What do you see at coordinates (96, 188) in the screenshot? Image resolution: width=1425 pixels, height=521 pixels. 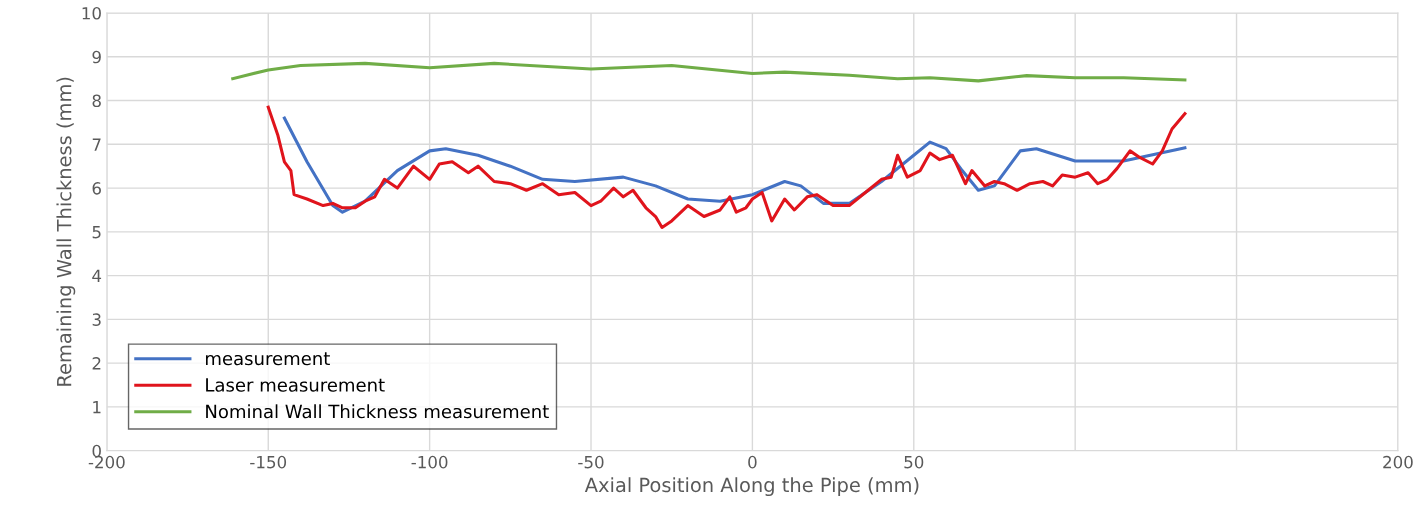 I see `y-tick-label: 6` at bounding box center [96, 188].